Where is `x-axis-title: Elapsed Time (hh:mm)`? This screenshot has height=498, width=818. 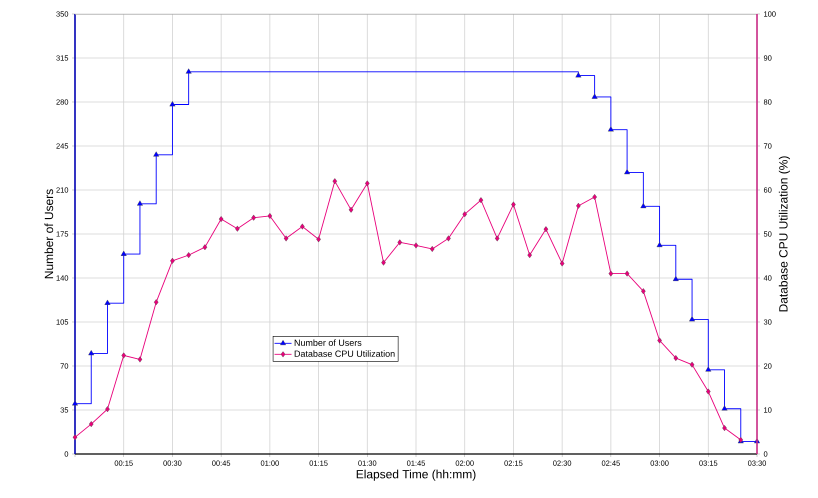 x-axis-title: Elapsed Time (hh:mm) is located at coordinates (416, 475).